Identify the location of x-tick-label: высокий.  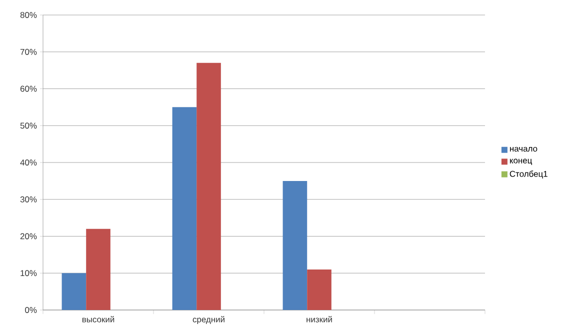
(98, 319).